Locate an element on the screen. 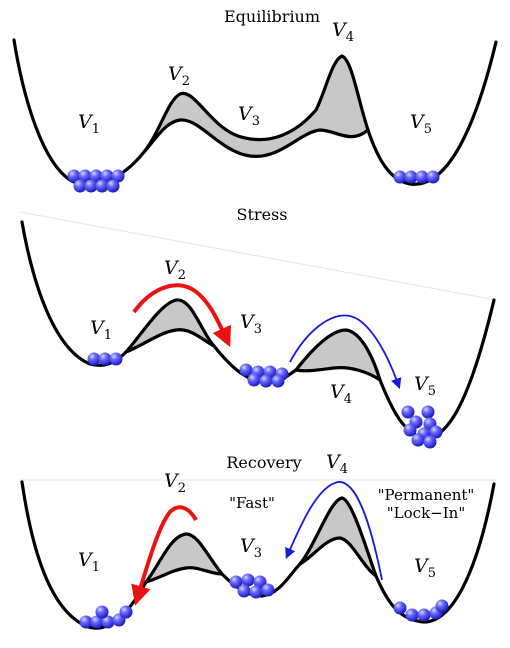 Image resolution: width=510 pixels, height=648 pixels. particle-cluster-recovery-v1 is located at coordinates (106, 617).